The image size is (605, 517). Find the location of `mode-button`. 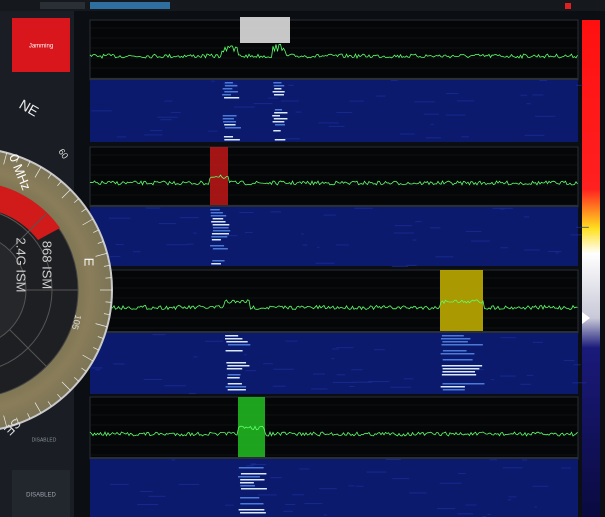

mode-button is located at coordinates (41, 45).